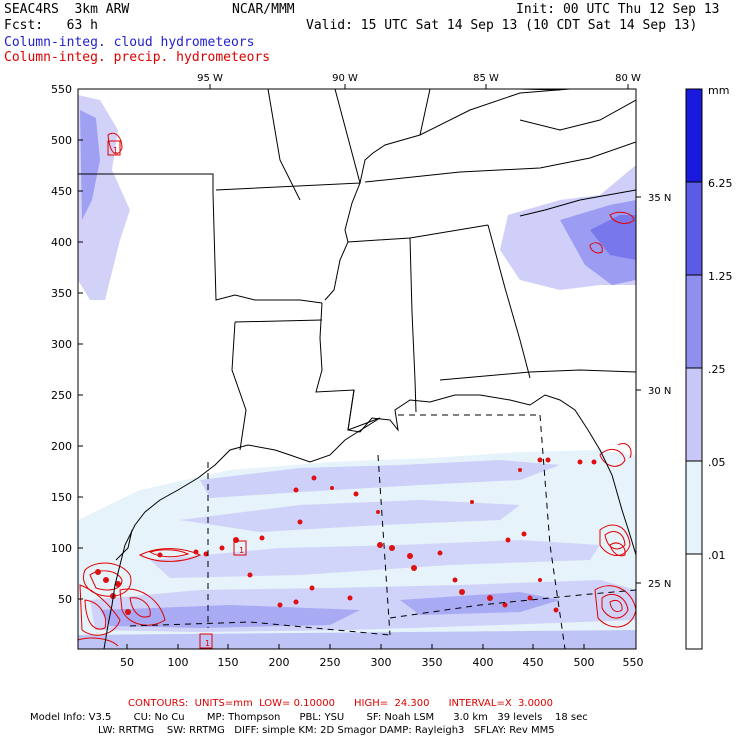 The image size is (740, 740). What do you see at coordinates (718, 90) in the screenshot?
I see `colorbar-unit: mm` at bounding box center [718, 90].